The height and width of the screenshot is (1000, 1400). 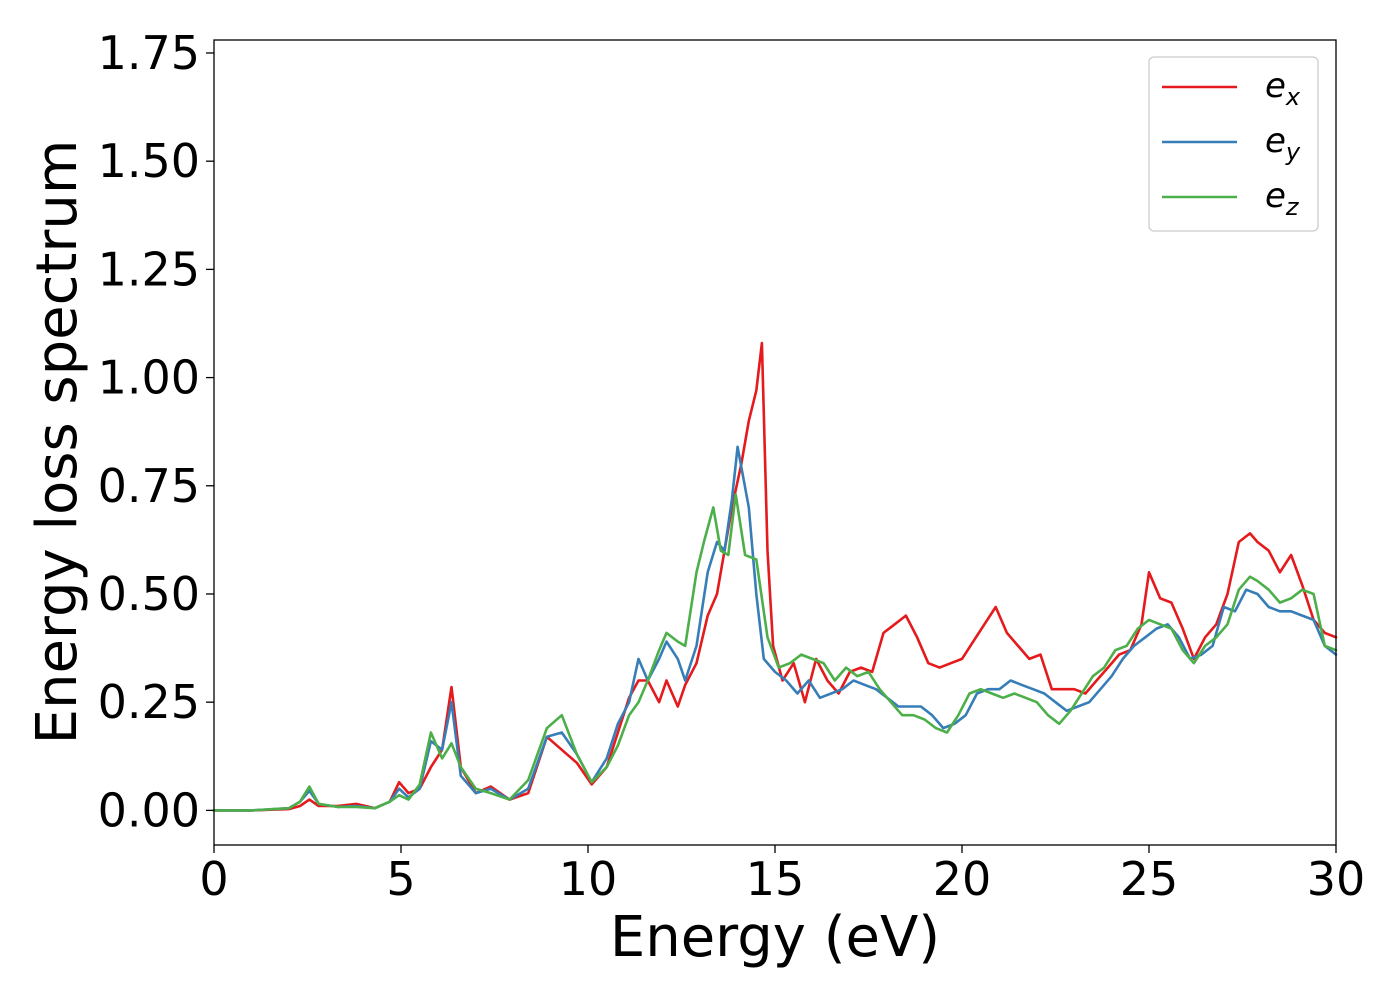 I want to click on legend-box, so click(x=1233, y=144).